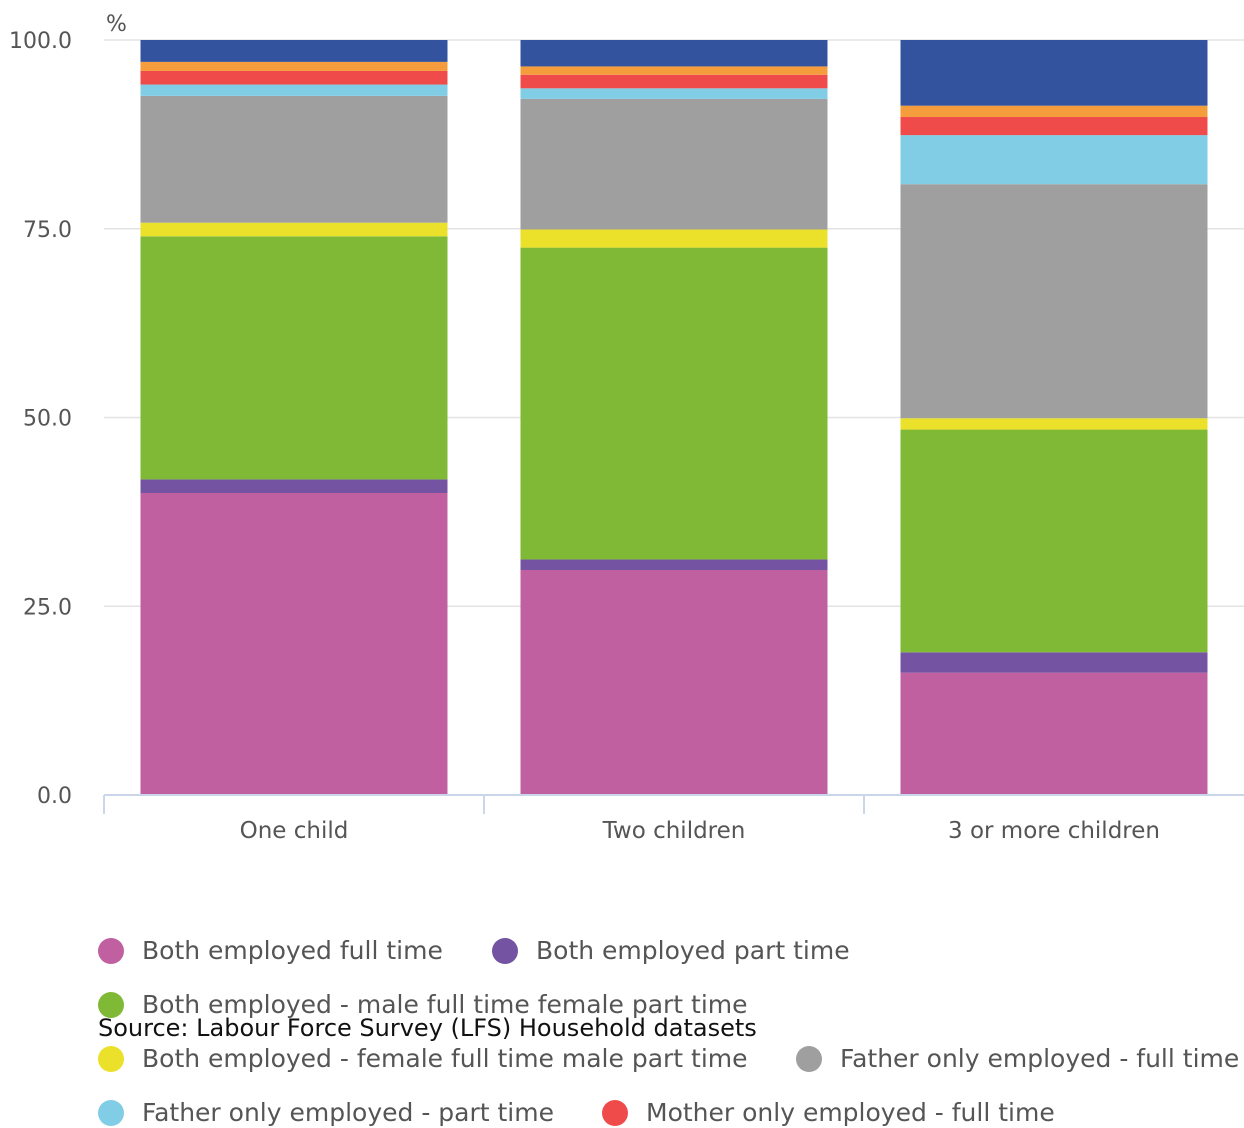 The height and width of the screenshot is (1128, 1244). What do you see at coordinates (1040, 1058) in the screenshot?
I see `legend-label: Father only employed - full time` at bounding box center [1040, 1058].